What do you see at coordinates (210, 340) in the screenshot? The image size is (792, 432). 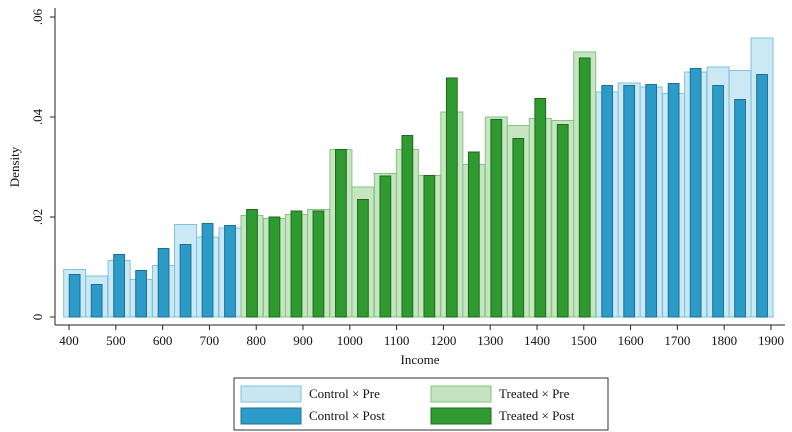 I see `x-tick-label: 700` at bounding box center [210, 340].